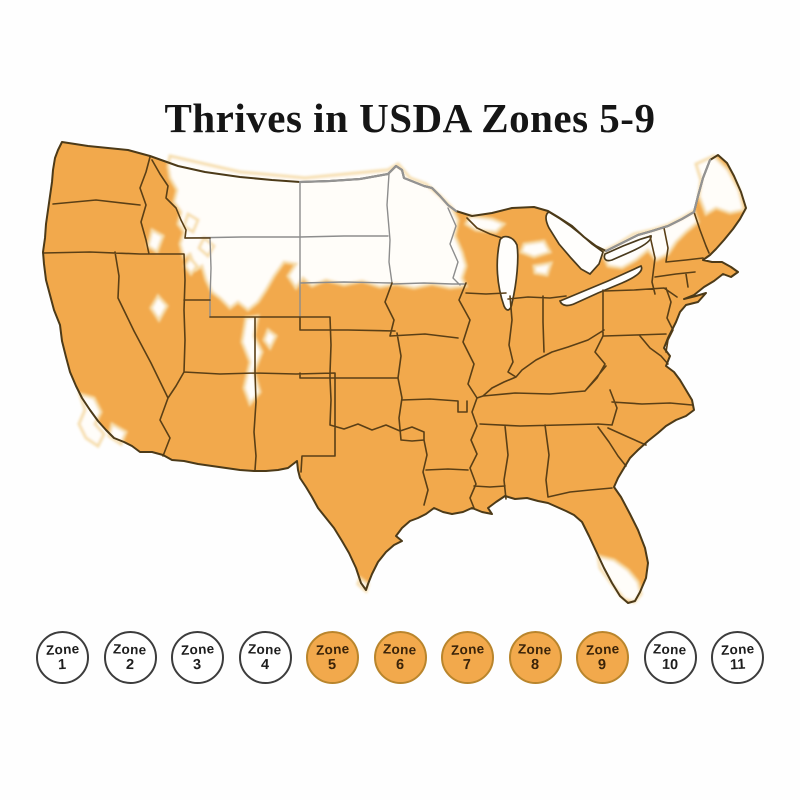 This screenshot has width=800, height=800. I want to click on zone-number: 5, so click(332, 665).